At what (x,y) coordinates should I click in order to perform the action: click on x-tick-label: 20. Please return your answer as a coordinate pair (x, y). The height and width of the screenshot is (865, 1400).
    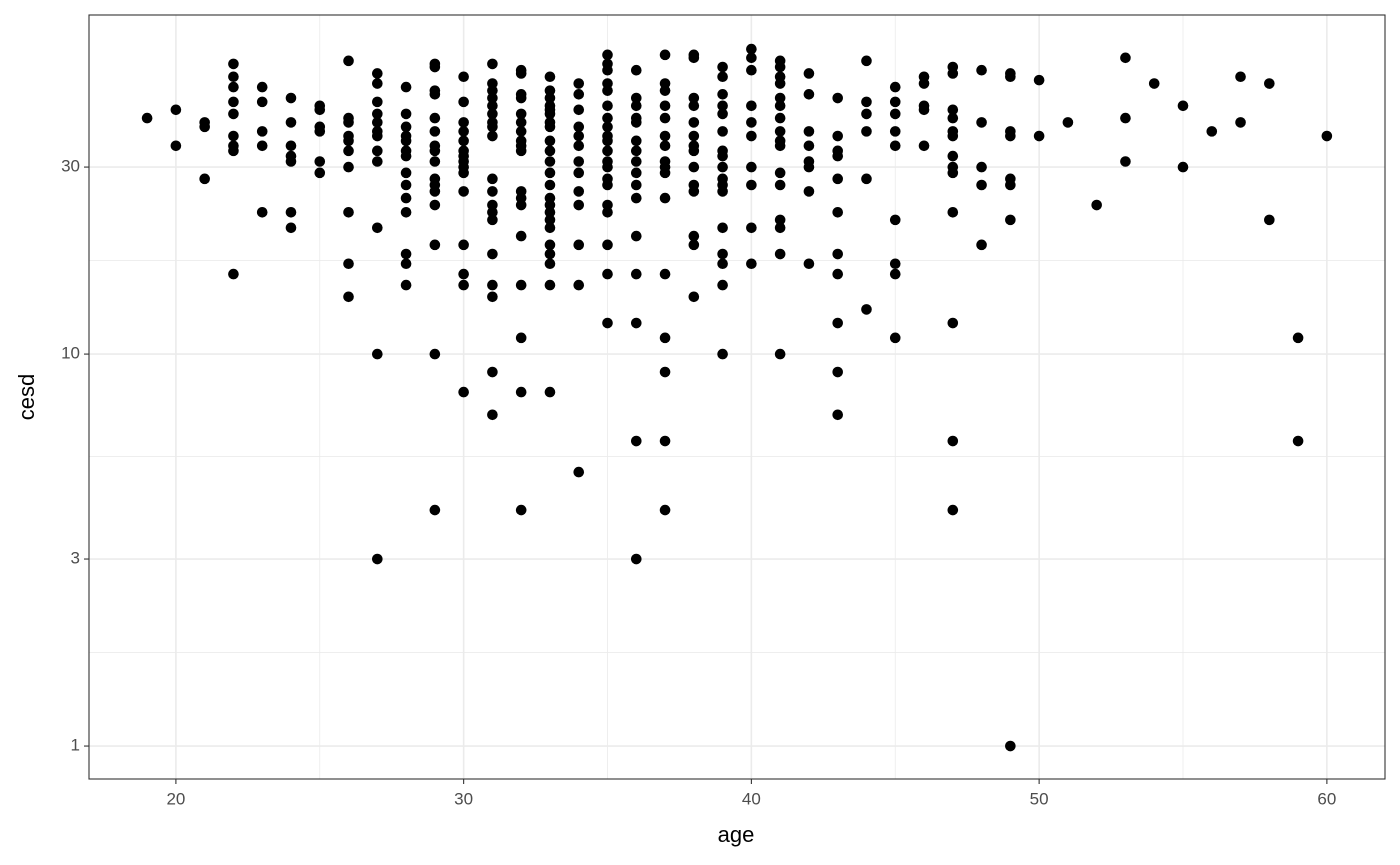
    Looking at the image, I should click on (175, 798).